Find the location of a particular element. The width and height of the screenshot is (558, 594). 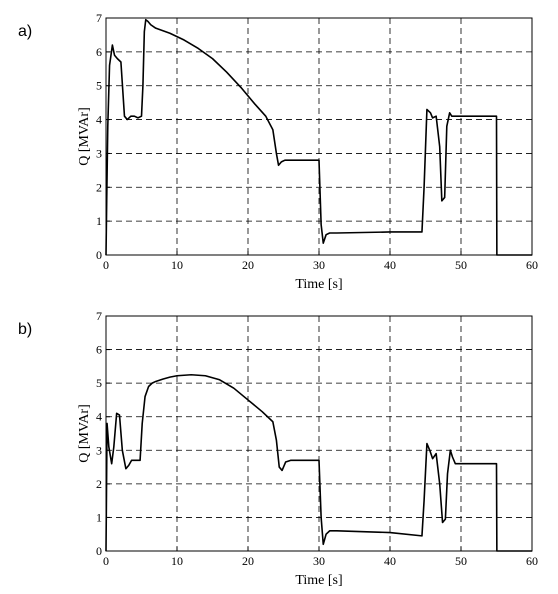

panel-label: b) is located at coordinates (25, 329).